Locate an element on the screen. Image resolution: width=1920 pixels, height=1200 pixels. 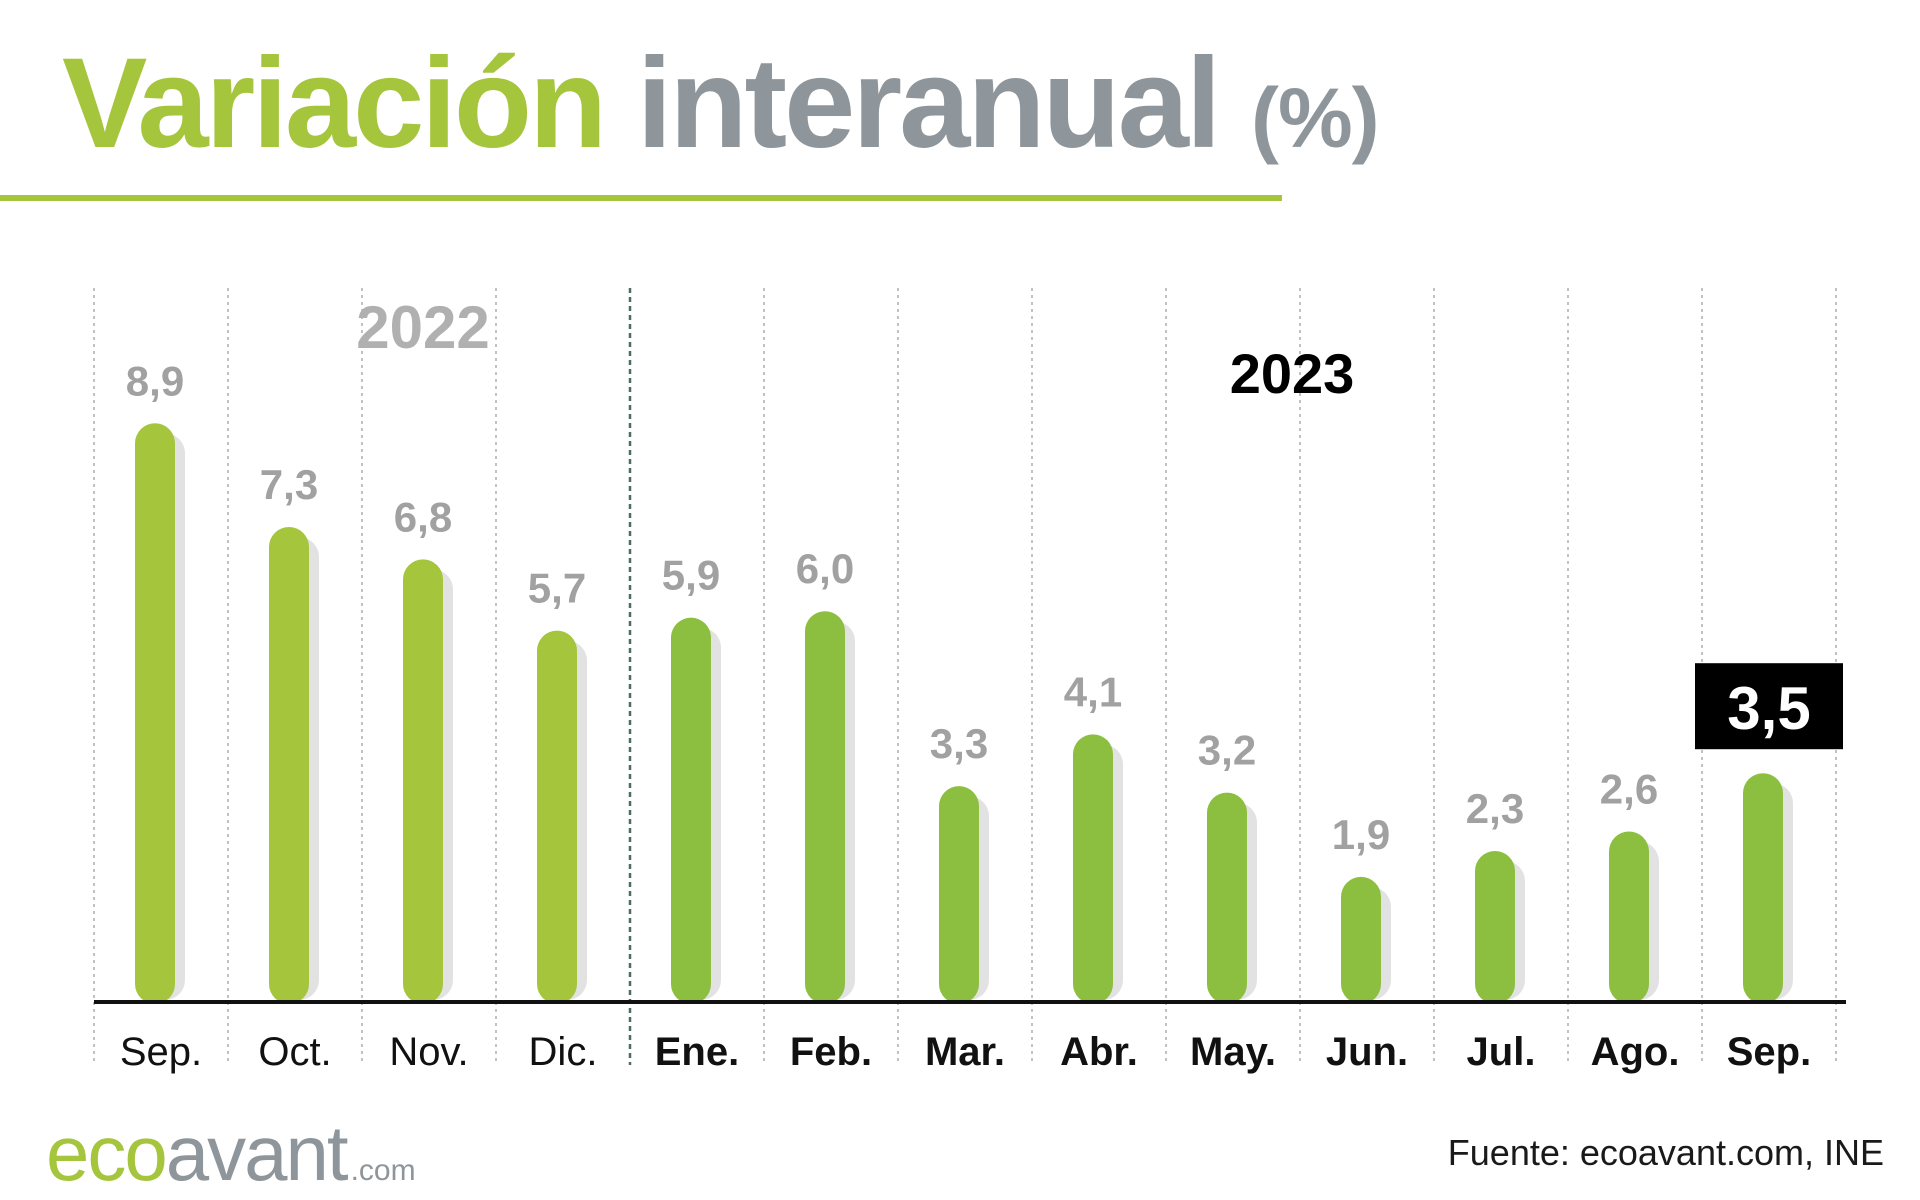
value-label: 8,9 is located at coordinates (155, 380).